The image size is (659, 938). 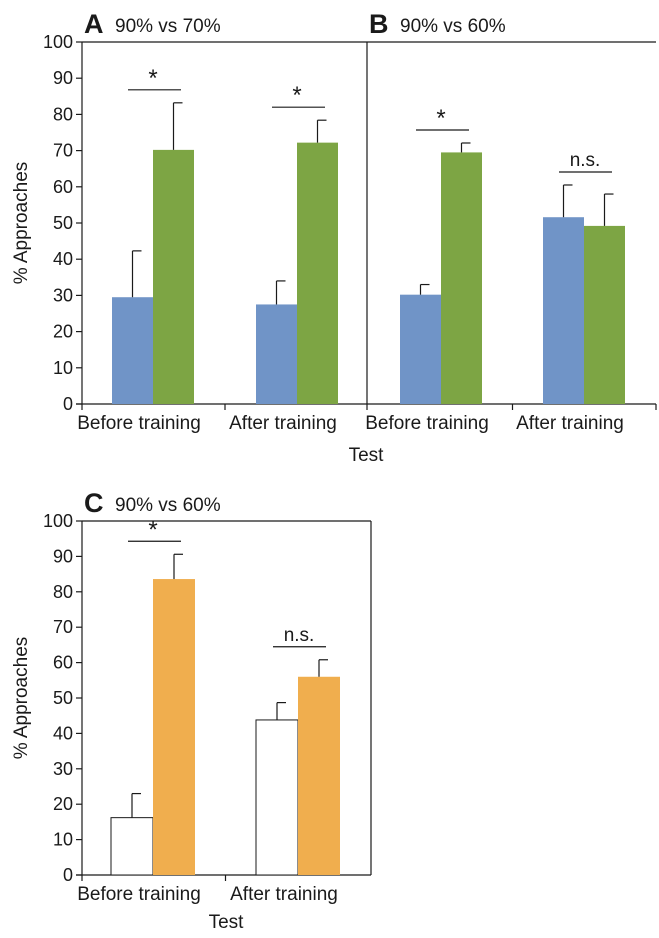 What do you see at coordinates (570, 423) in the screenshot?
I see `panel-b-category-label: After training` at bounding box center [570, 423].